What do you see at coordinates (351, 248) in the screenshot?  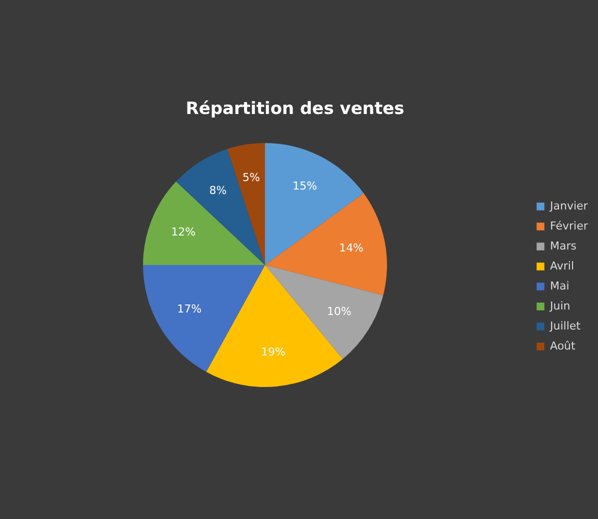 I see `data-label: 14%` at bounding box center [351, 248].